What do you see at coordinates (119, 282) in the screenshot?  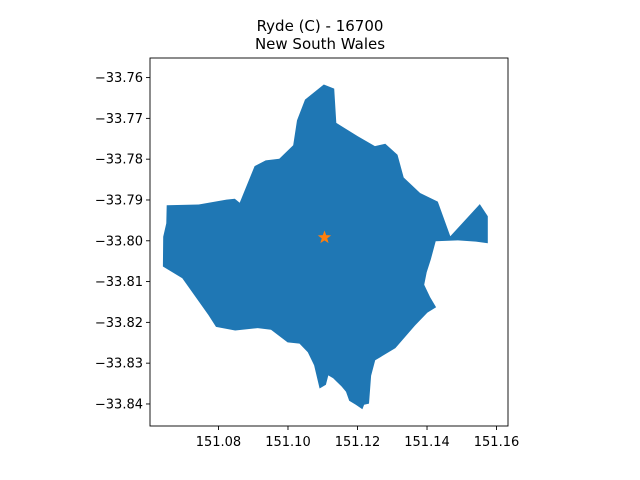 I see `y-tick-label: −33.81` at bounding box center [119, 282].